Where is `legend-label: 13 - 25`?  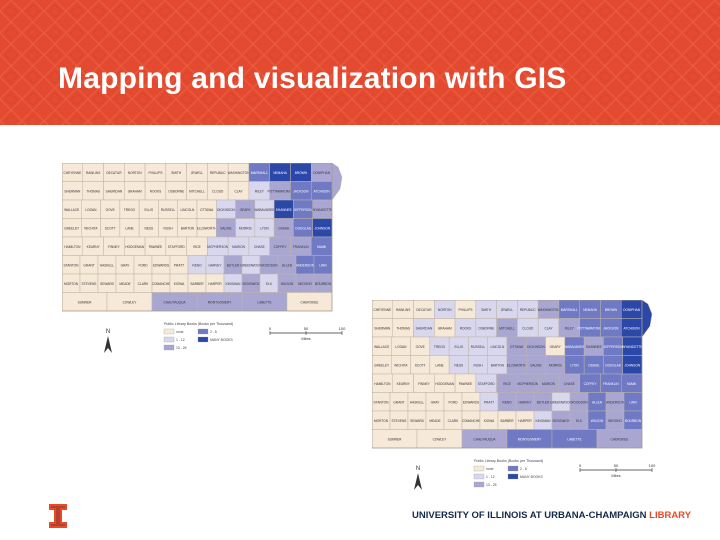
legend-label: 13 - 25 is located at coordinates (491, 485).